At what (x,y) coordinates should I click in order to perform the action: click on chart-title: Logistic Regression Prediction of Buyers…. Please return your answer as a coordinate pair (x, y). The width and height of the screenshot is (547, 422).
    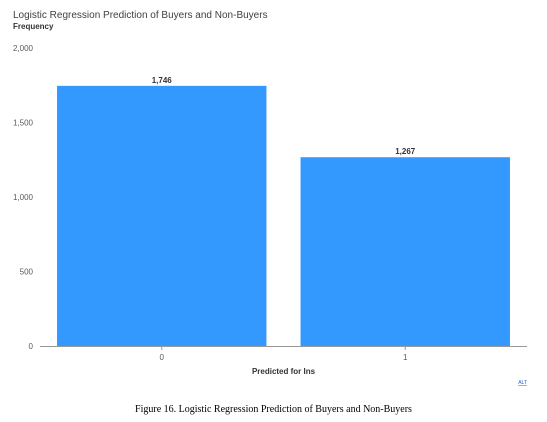
    Looking at the image, I should click on (140, 15).